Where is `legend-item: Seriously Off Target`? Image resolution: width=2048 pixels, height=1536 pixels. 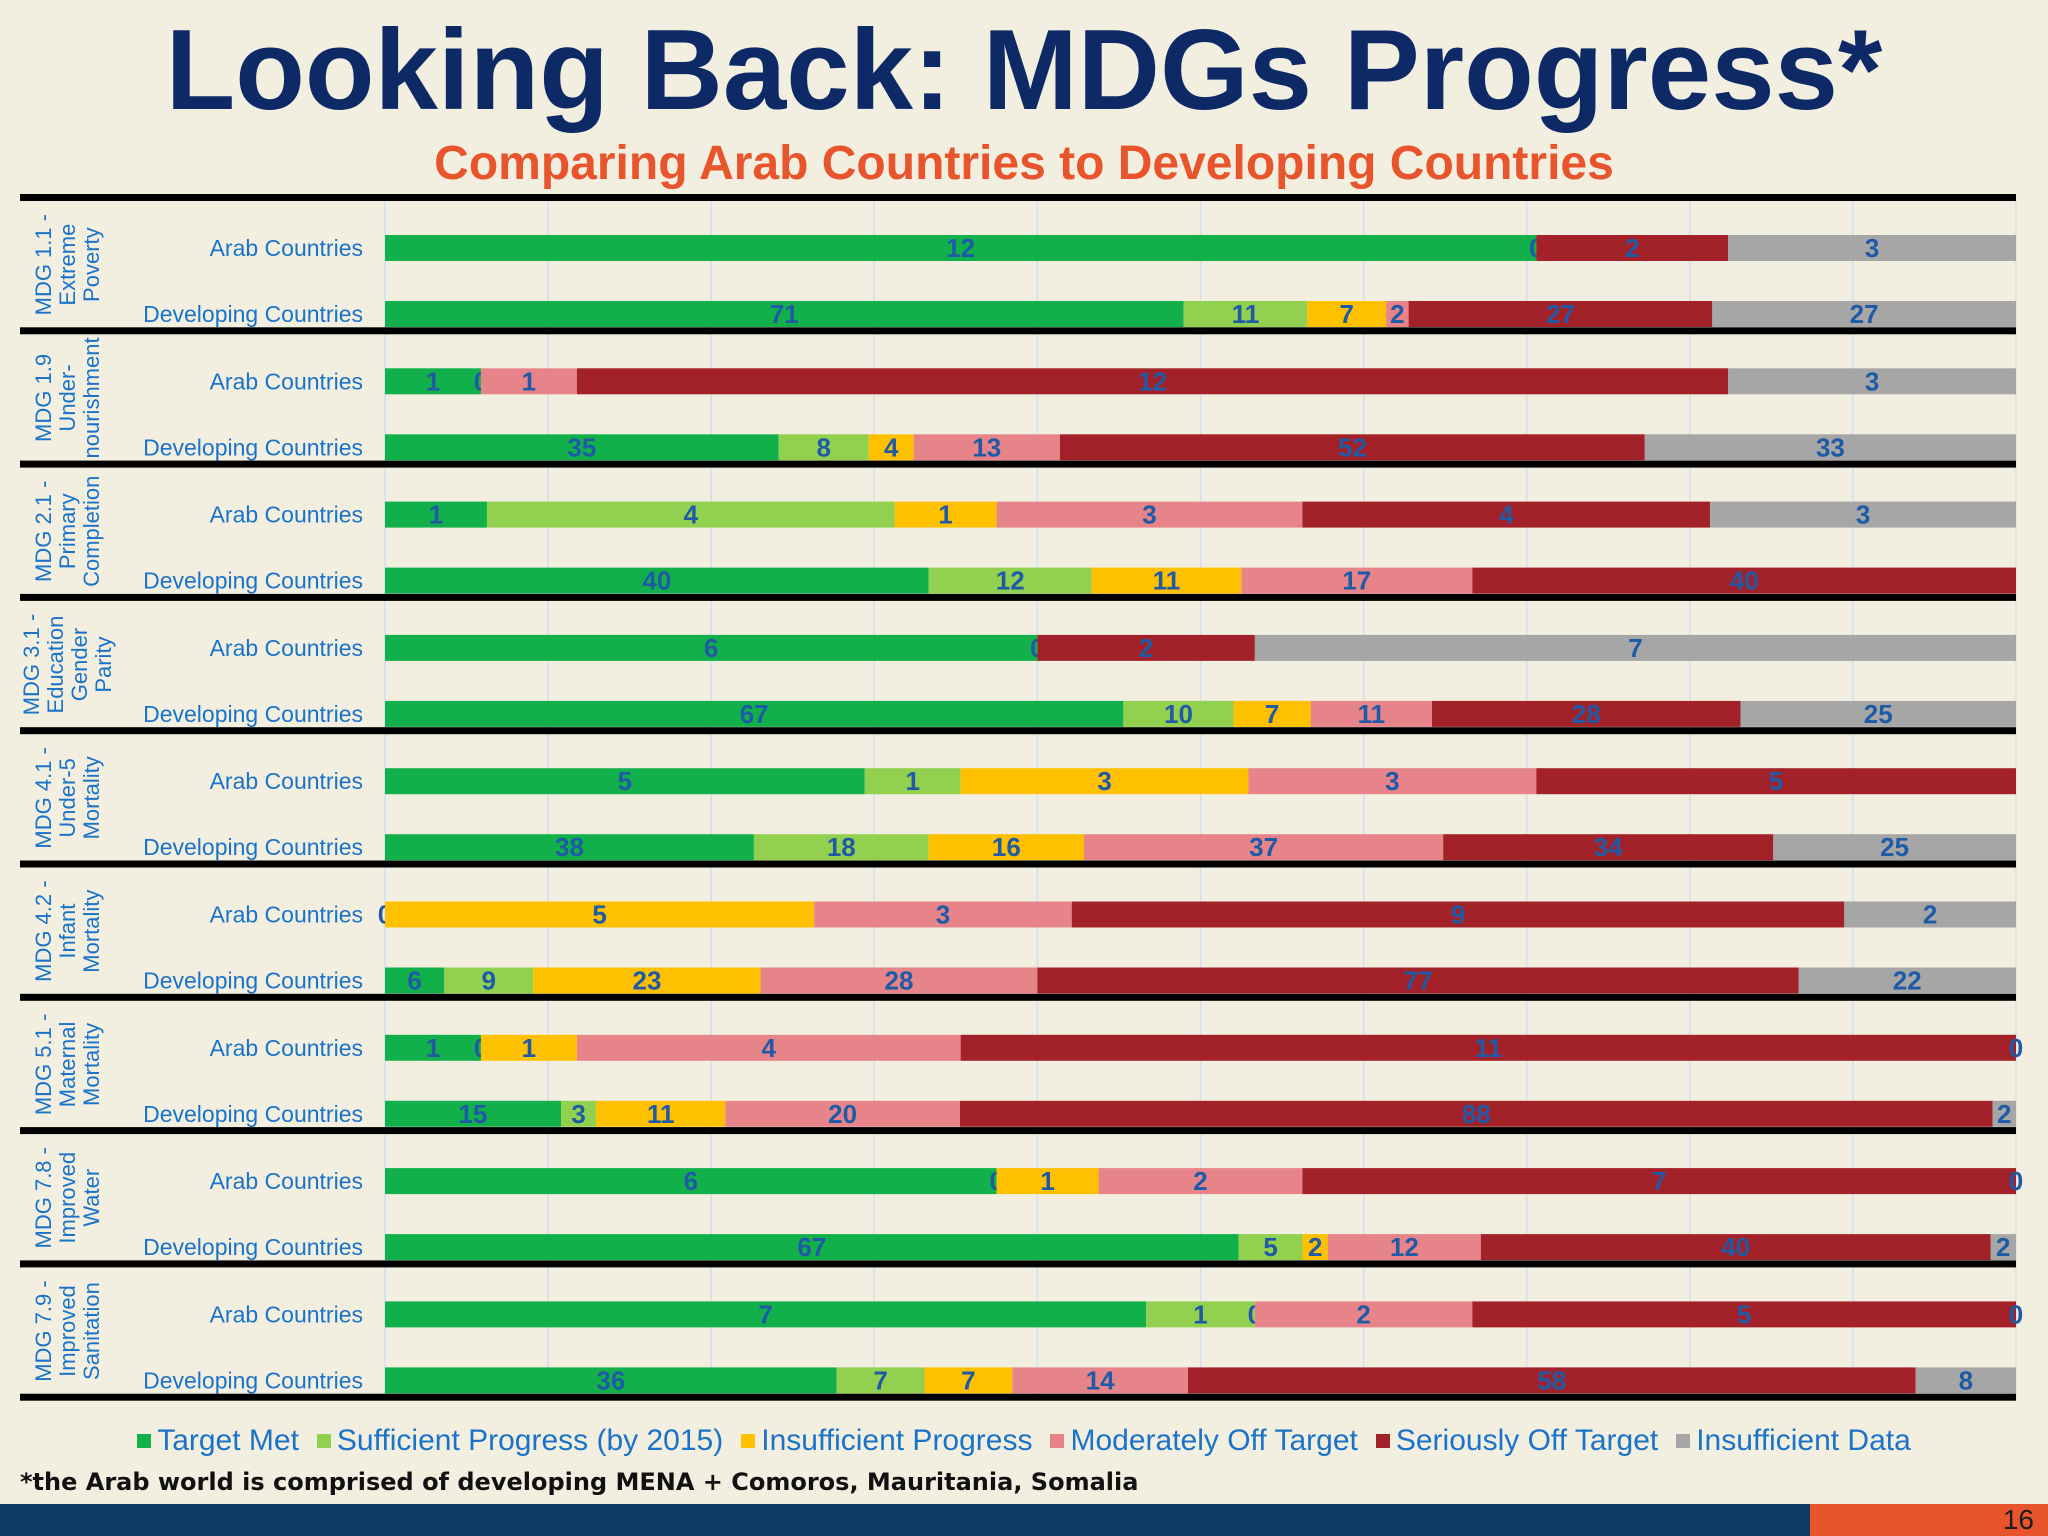
legend-item: Seriously Off Target is located at coordinates (1516, 1441).